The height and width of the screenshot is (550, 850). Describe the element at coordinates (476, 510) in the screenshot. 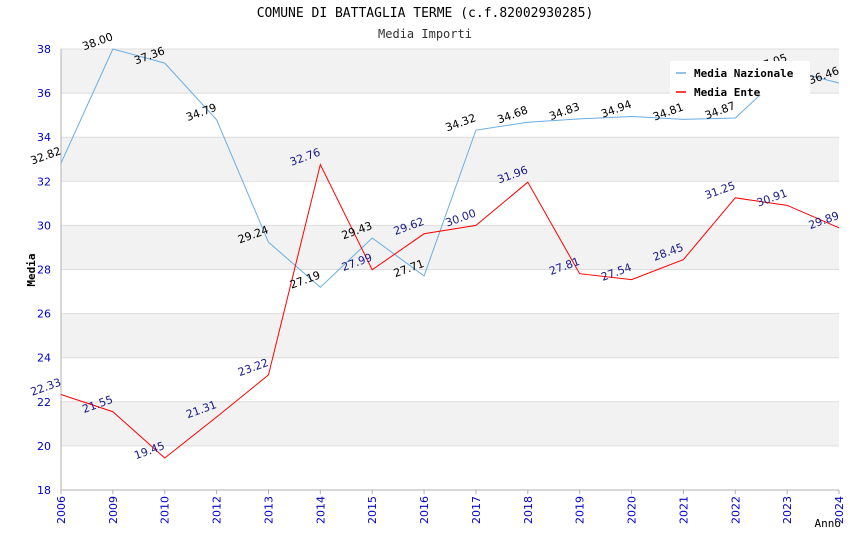

I see `x-tick-label: 2017` at that location.